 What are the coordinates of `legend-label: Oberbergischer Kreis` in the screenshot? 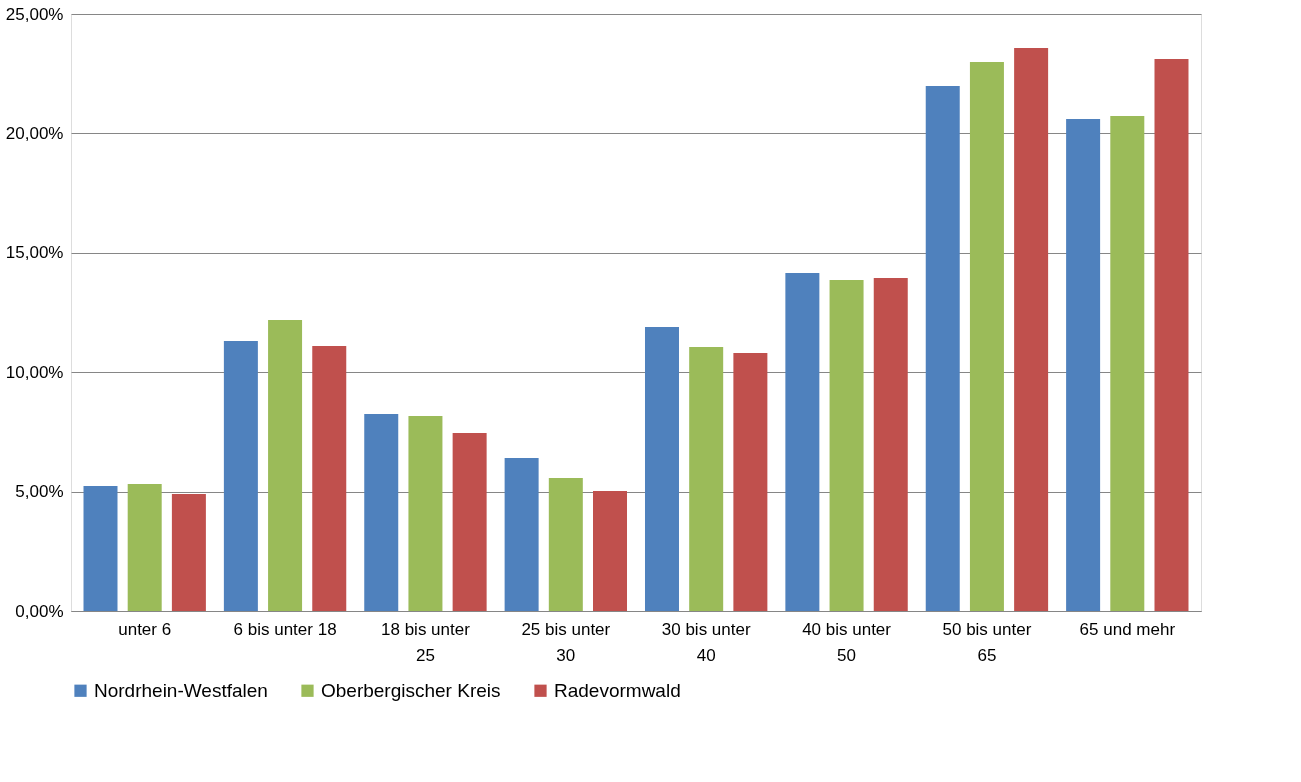 It's located at (411, 690).